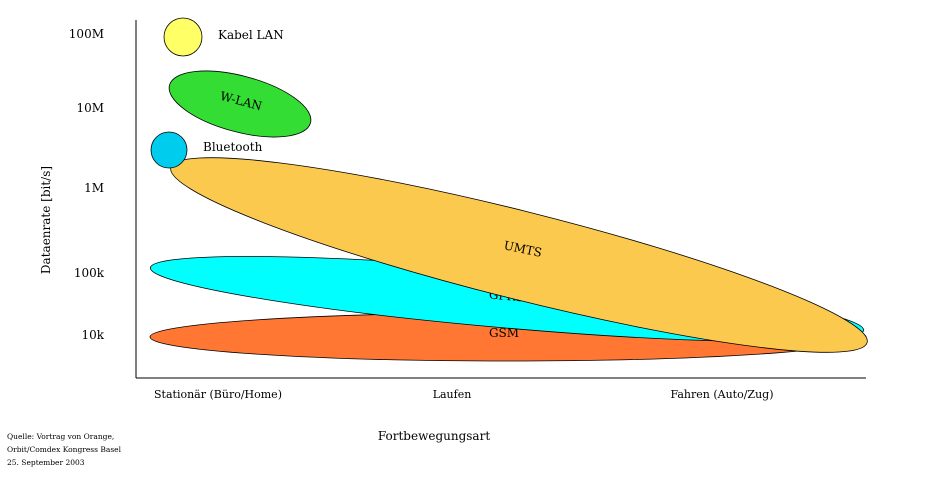  What do you see at coordinates (89, 273) in the screenshot?
I see `y-tick-100k: 100k` at bounding box center [89, 273].